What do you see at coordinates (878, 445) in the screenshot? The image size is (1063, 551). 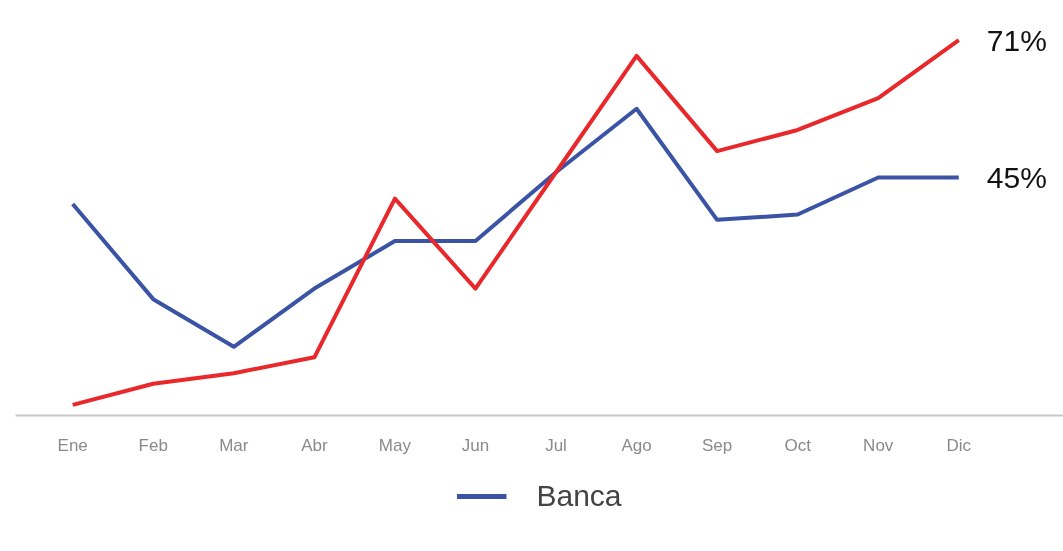 I see `x-tick-label: Nov` at bounding box center [878, 445].